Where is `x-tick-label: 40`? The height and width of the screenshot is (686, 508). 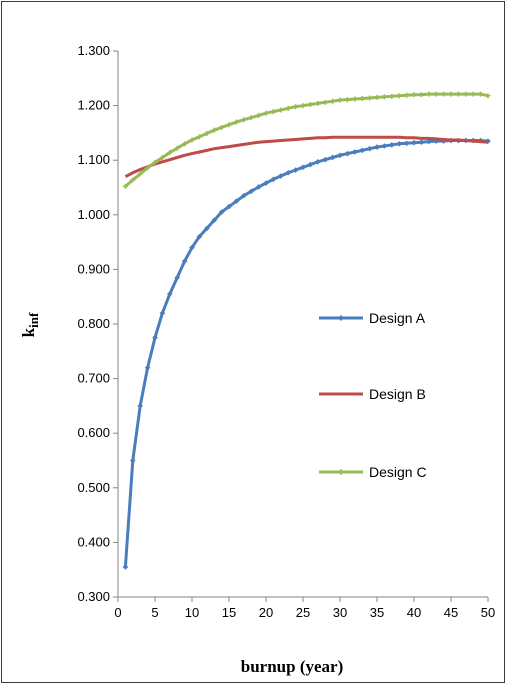 x-tick-label: 40 is located at coordinates (414, 612).